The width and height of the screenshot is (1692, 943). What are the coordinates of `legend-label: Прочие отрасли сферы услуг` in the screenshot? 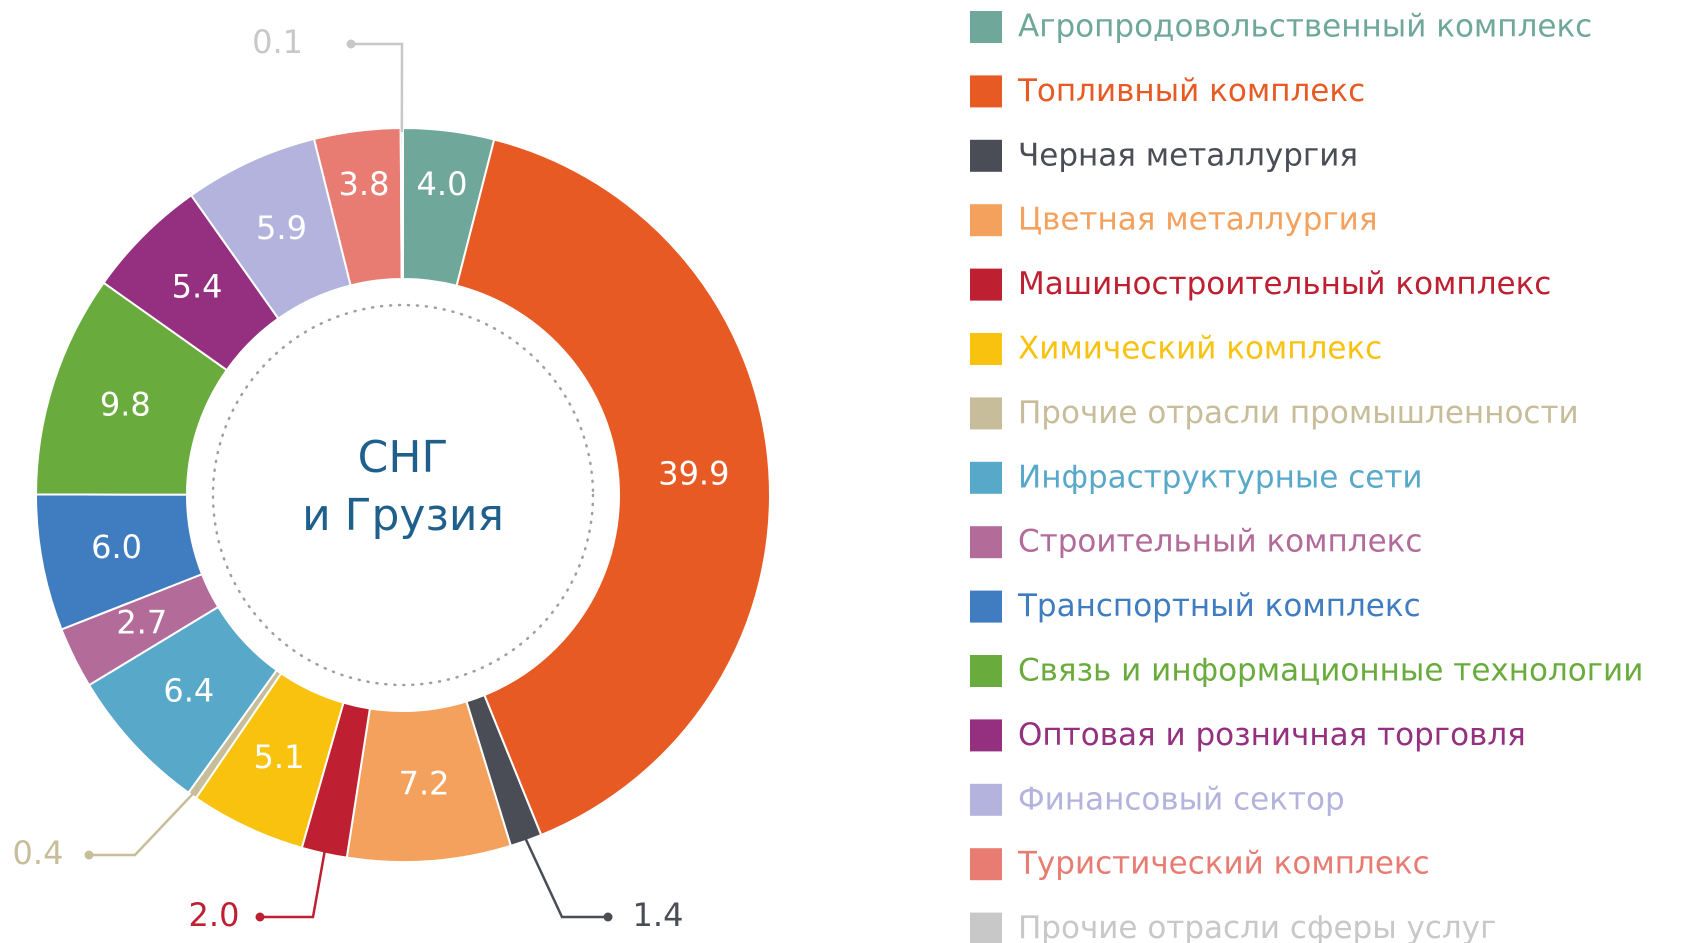 It's located at (1257, 926).